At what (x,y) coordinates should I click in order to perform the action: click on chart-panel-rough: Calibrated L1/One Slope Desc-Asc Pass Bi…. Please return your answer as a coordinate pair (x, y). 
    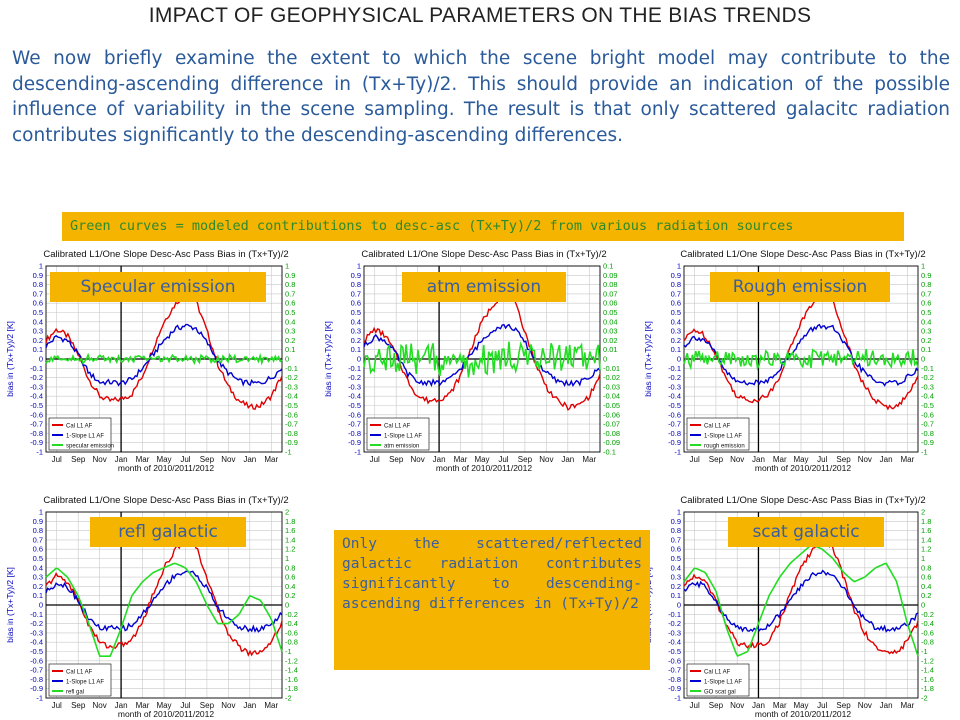
    Looking at the image, I should click on (799, 358).